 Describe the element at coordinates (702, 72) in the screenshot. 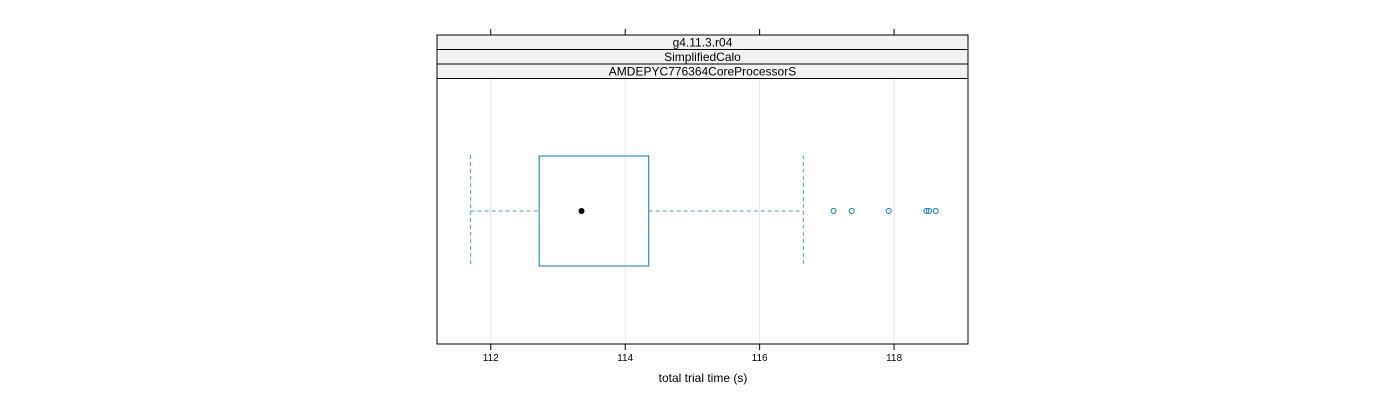

I see `strip-label: AMDEPYC776364CoreProcessorS` at that location.